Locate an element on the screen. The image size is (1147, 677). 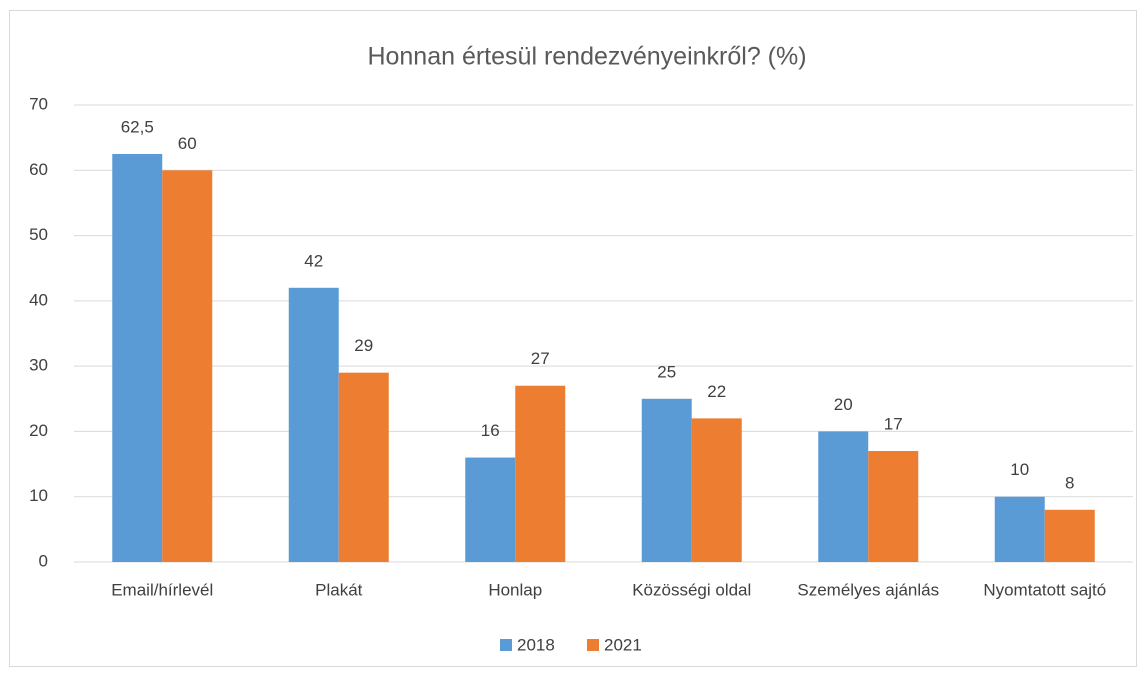
x-tick-label: Honlap is located at coordinates (515, 589).